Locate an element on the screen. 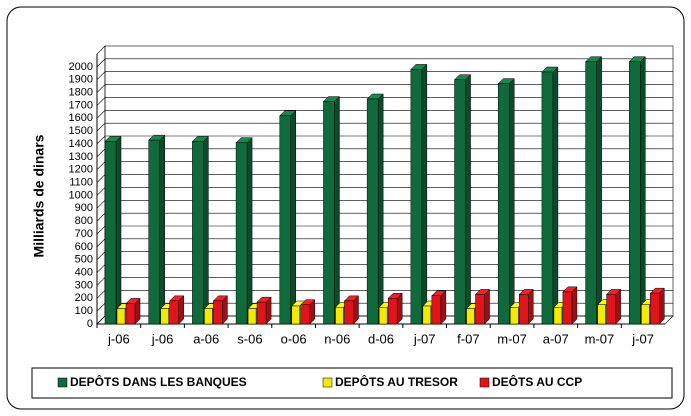  x-tick-label: d-06 is located at coordinates (381, 338).